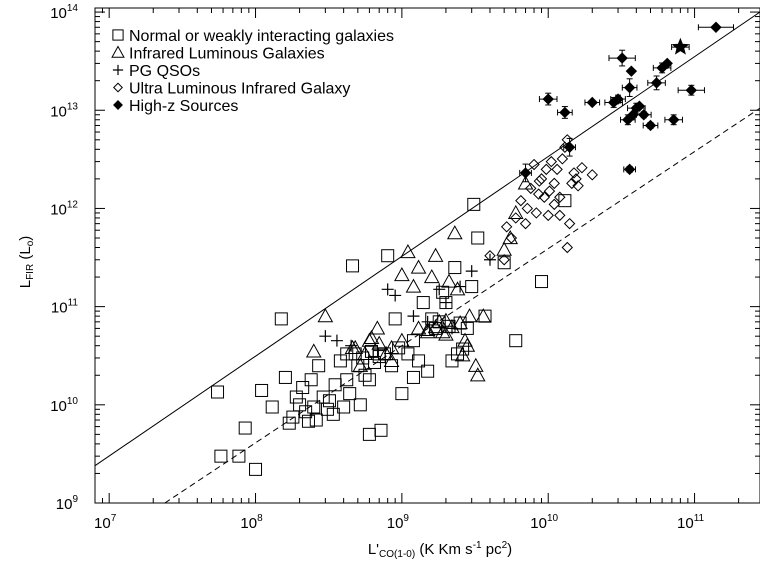 The image size is (760, 563). I want to click on y-tick-label: 1014, so click(64, 12).